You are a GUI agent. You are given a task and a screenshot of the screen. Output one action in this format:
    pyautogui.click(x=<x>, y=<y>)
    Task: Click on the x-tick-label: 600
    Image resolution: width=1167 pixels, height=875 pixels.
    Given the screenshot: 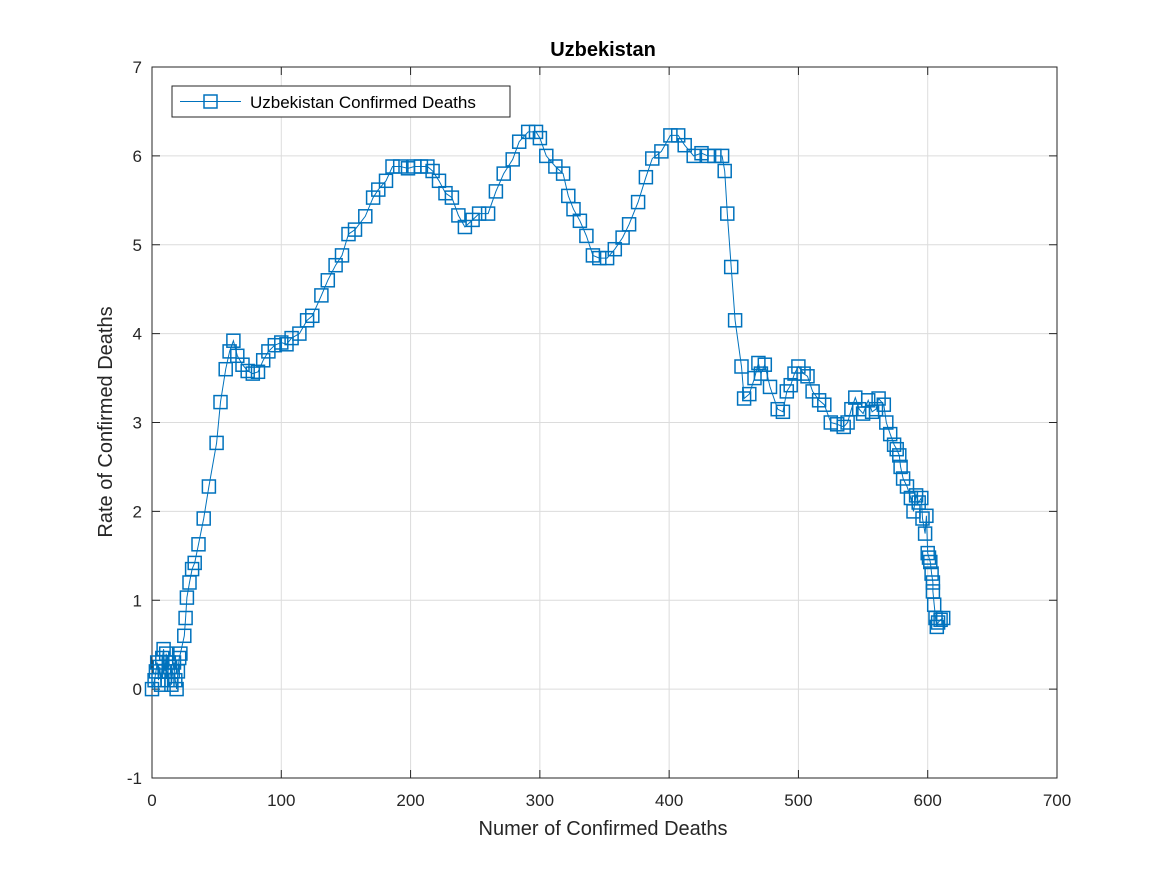 What is the action you would take?
    pyautogui.click(x=928, y=800)
    